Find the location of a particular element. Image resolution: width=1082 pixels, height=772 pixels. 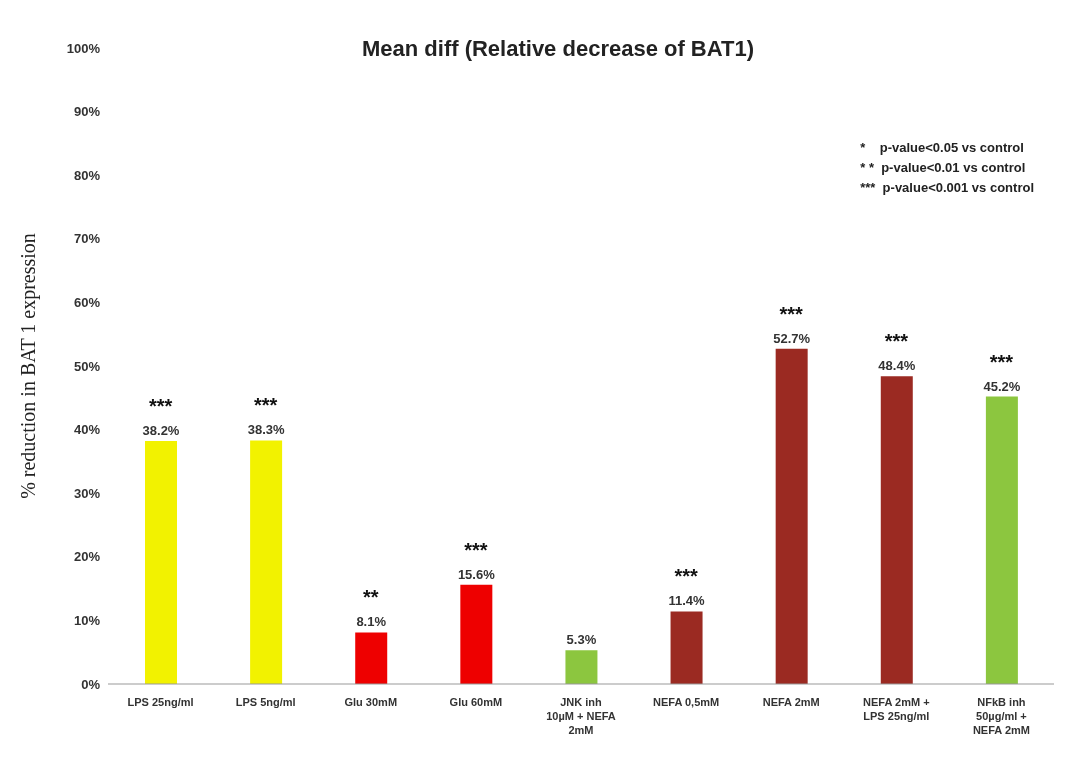

x-tick-label: JNK inh 10µM + NEFA 2mM is located at coordinates (581, 716).